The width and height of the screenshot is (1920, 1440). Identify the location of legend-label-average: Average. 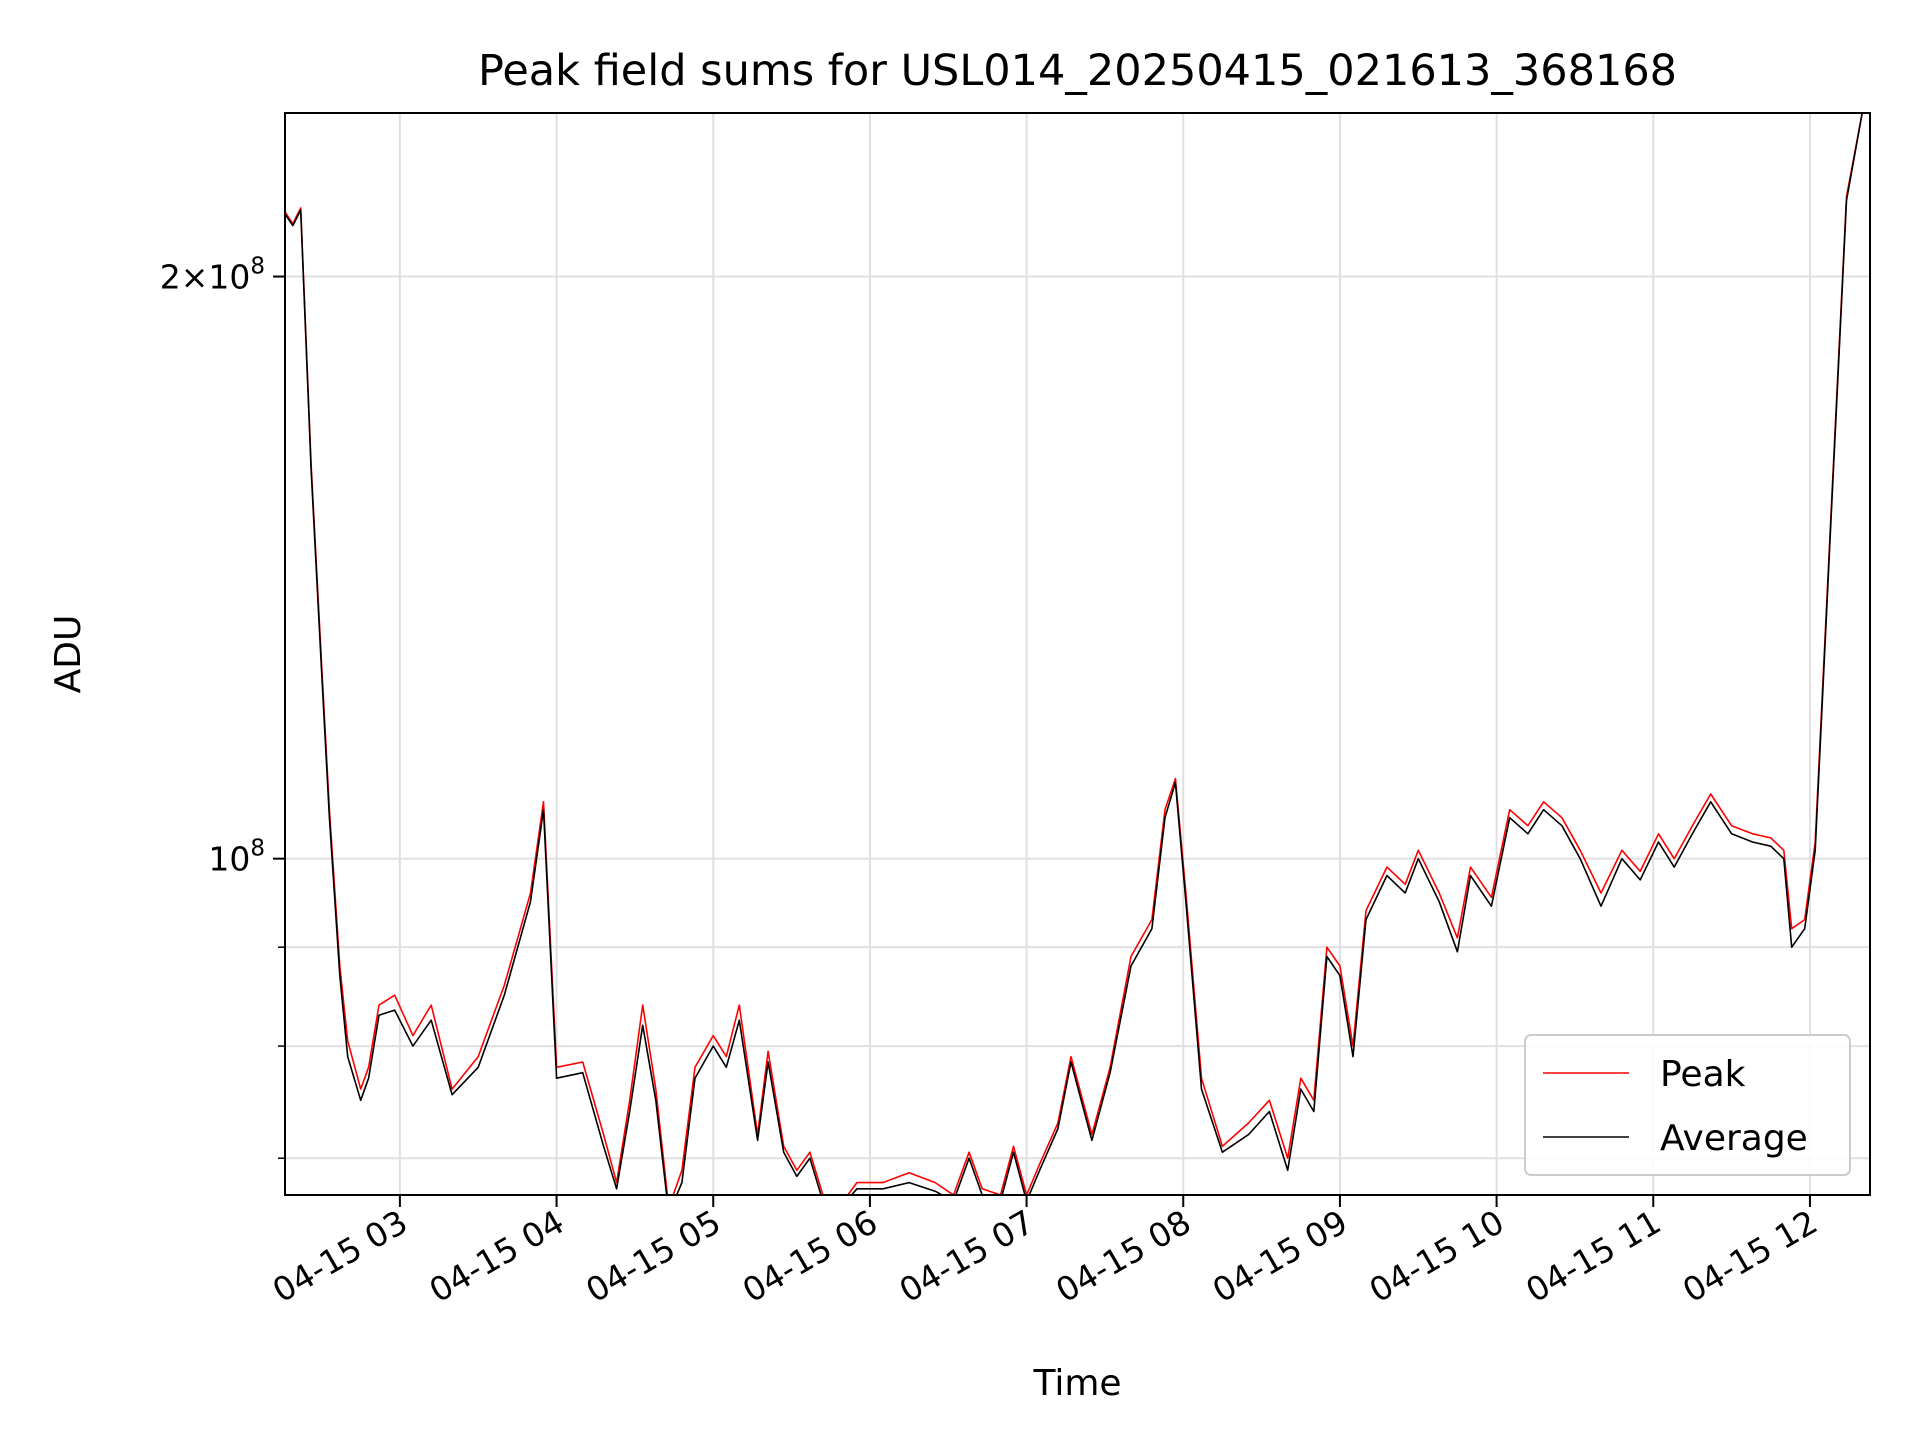
(1734, 1138).